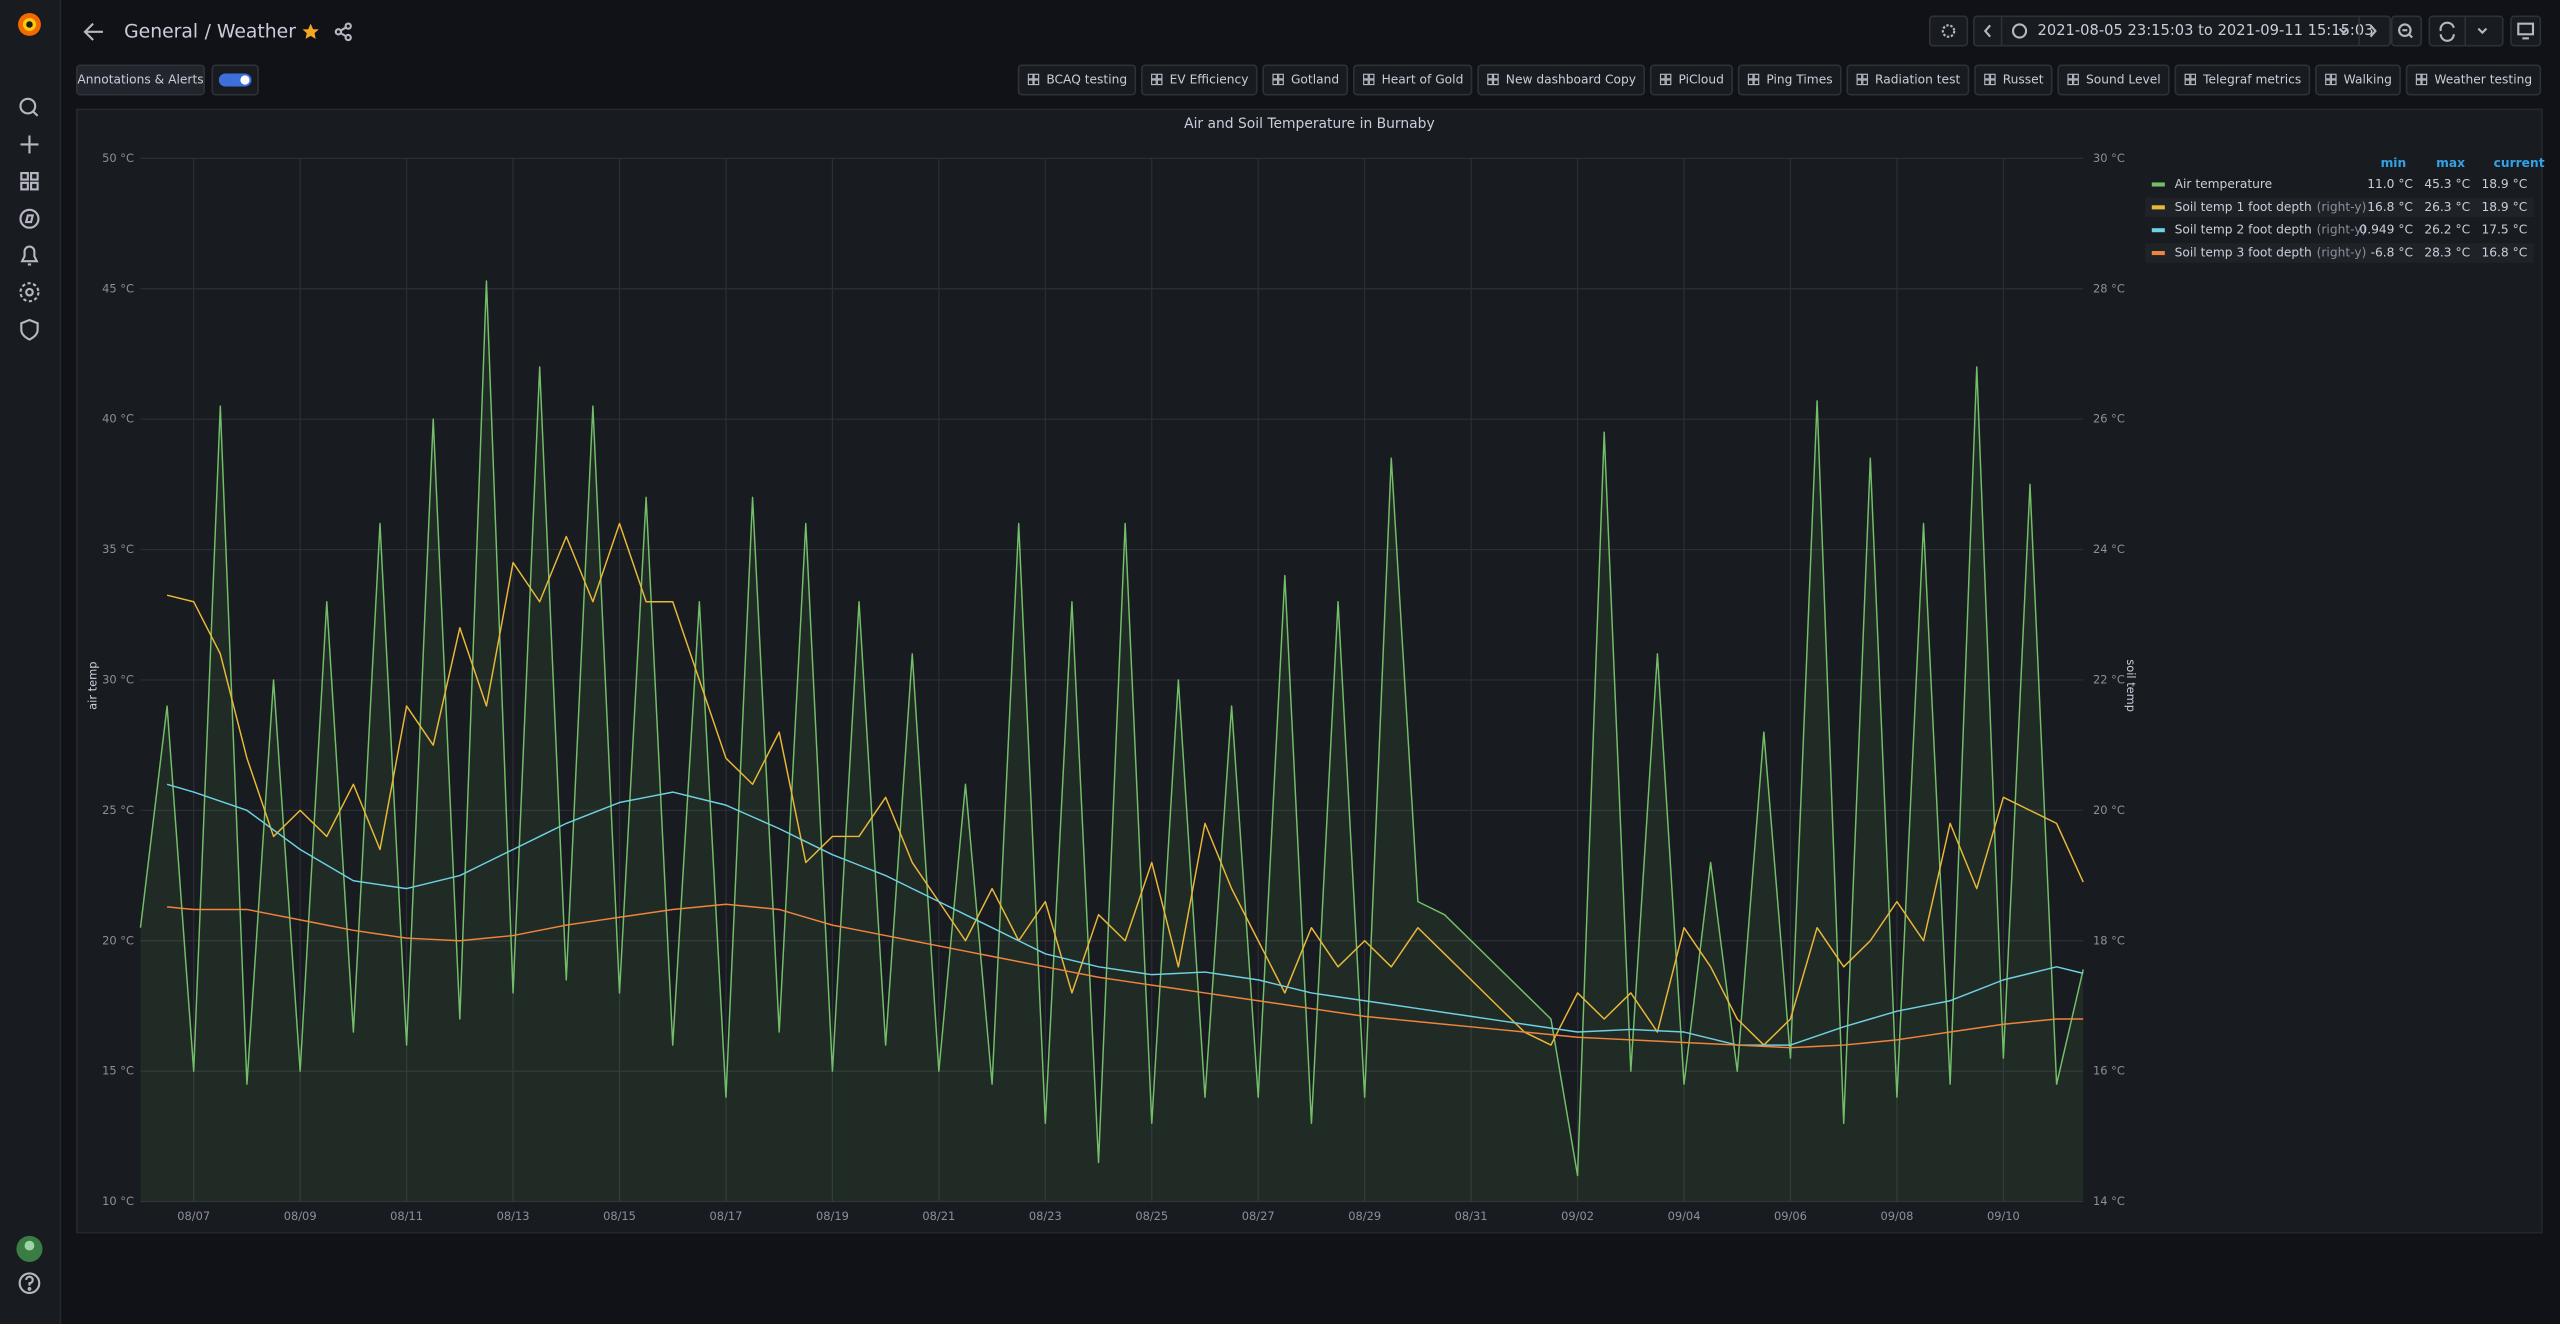  I want to click on x-tick-label: 08/23, so click(1045, 1216).